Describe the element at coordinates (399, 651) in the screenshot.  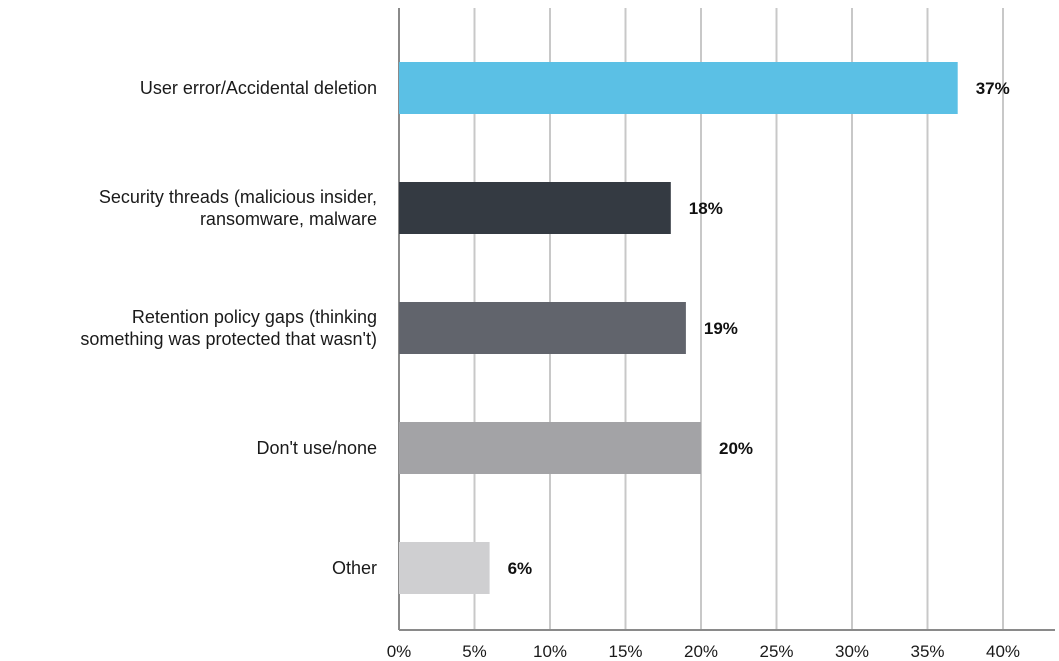
I see `x-tick-label: 0%` at that location.